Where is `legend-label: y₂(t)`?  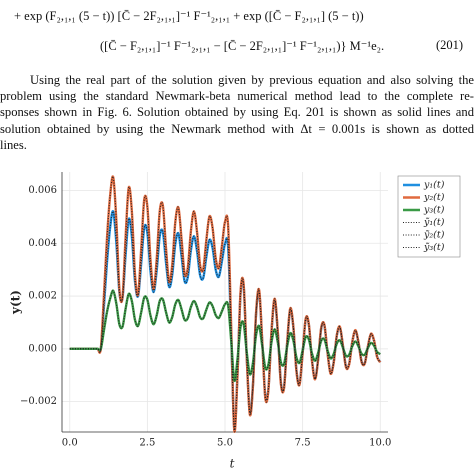
legend-label: y₂(t) is located at coordinates (434, 197).